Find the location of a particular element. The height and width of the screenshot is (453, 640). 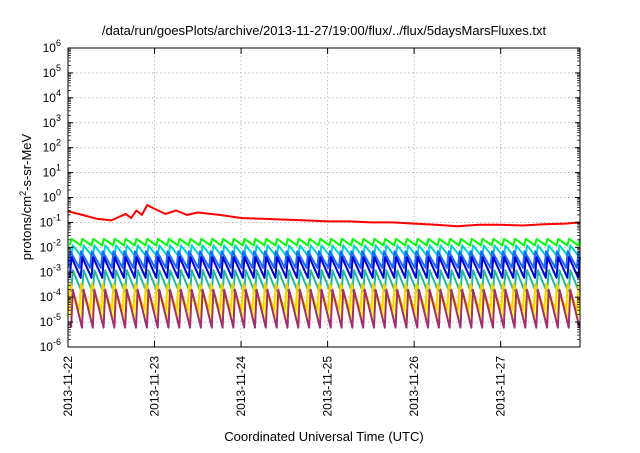

x-axis-label: Coordinated Universal Time (UTC) is located at coordinates (323, 436).